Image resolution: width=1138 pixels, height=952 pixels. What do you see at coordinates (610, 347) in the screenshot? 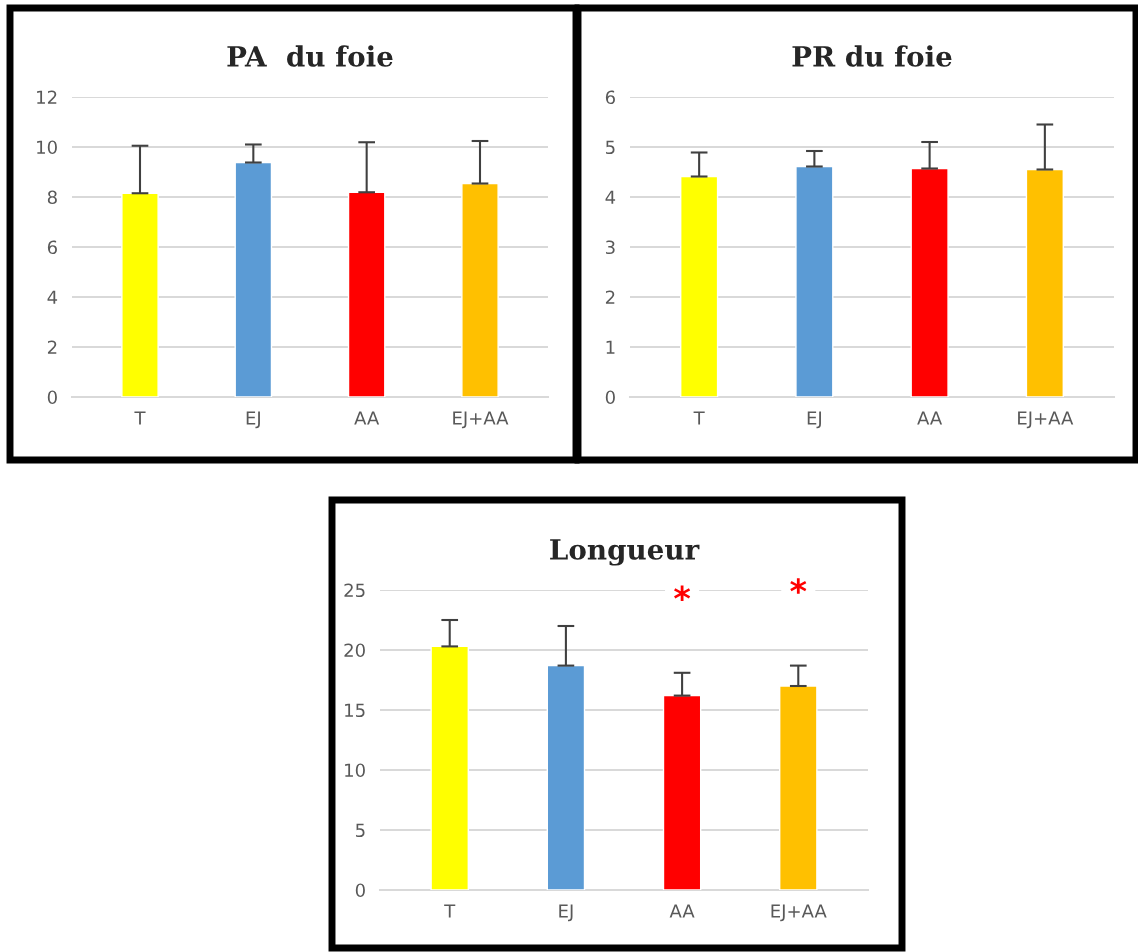
I see `y-tick-label: 1` at bounding box center [610, 347].